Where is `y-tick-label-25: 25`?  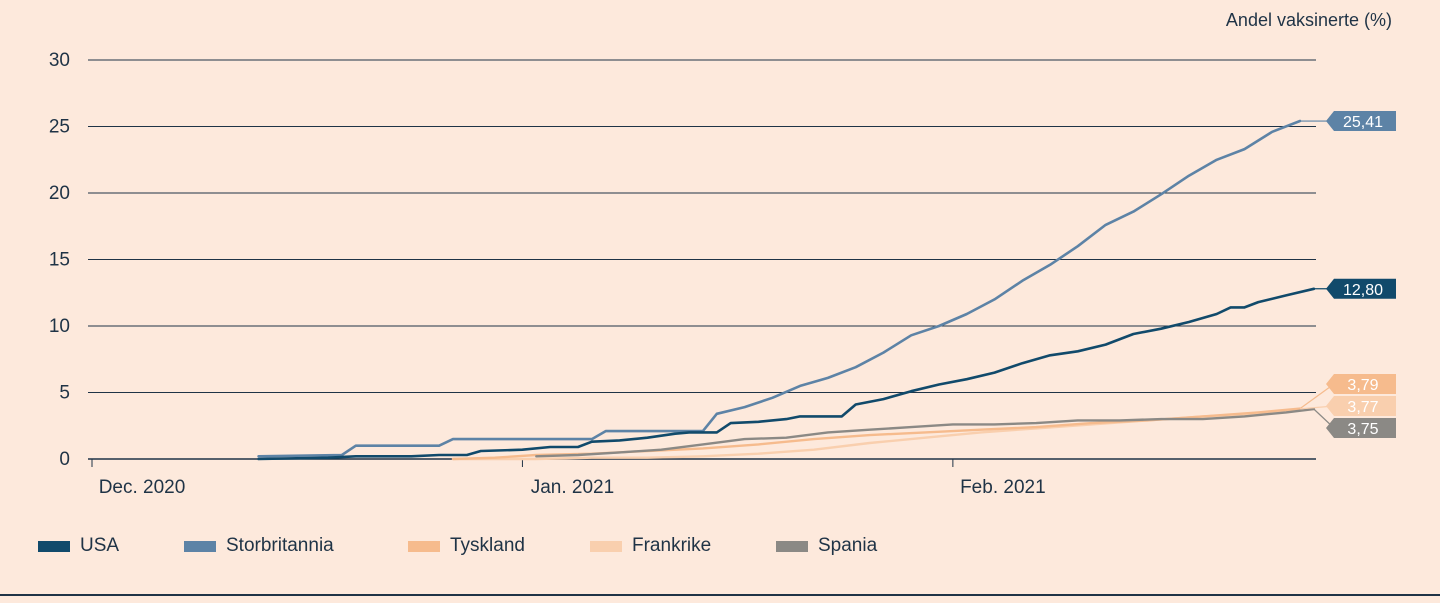 y-tick-label-25: 25 is located at coordinates (59, 127).